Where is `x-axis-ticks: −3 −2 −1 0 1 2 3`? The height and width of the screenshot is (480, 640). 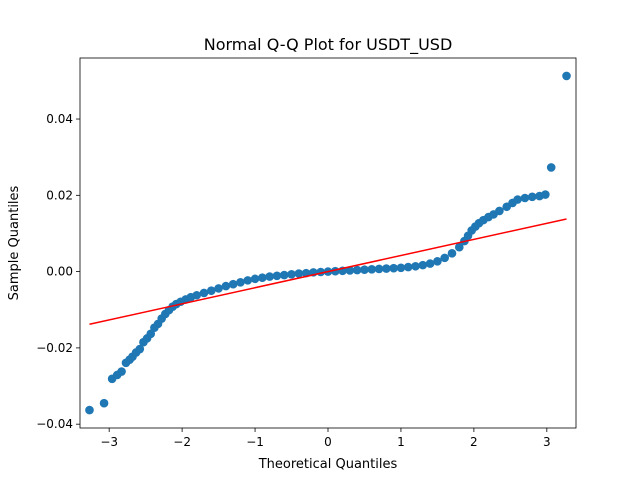
x-axis-ticks: −3 −2 −1 0 1 2 3 is located at coordinates (325, 438).